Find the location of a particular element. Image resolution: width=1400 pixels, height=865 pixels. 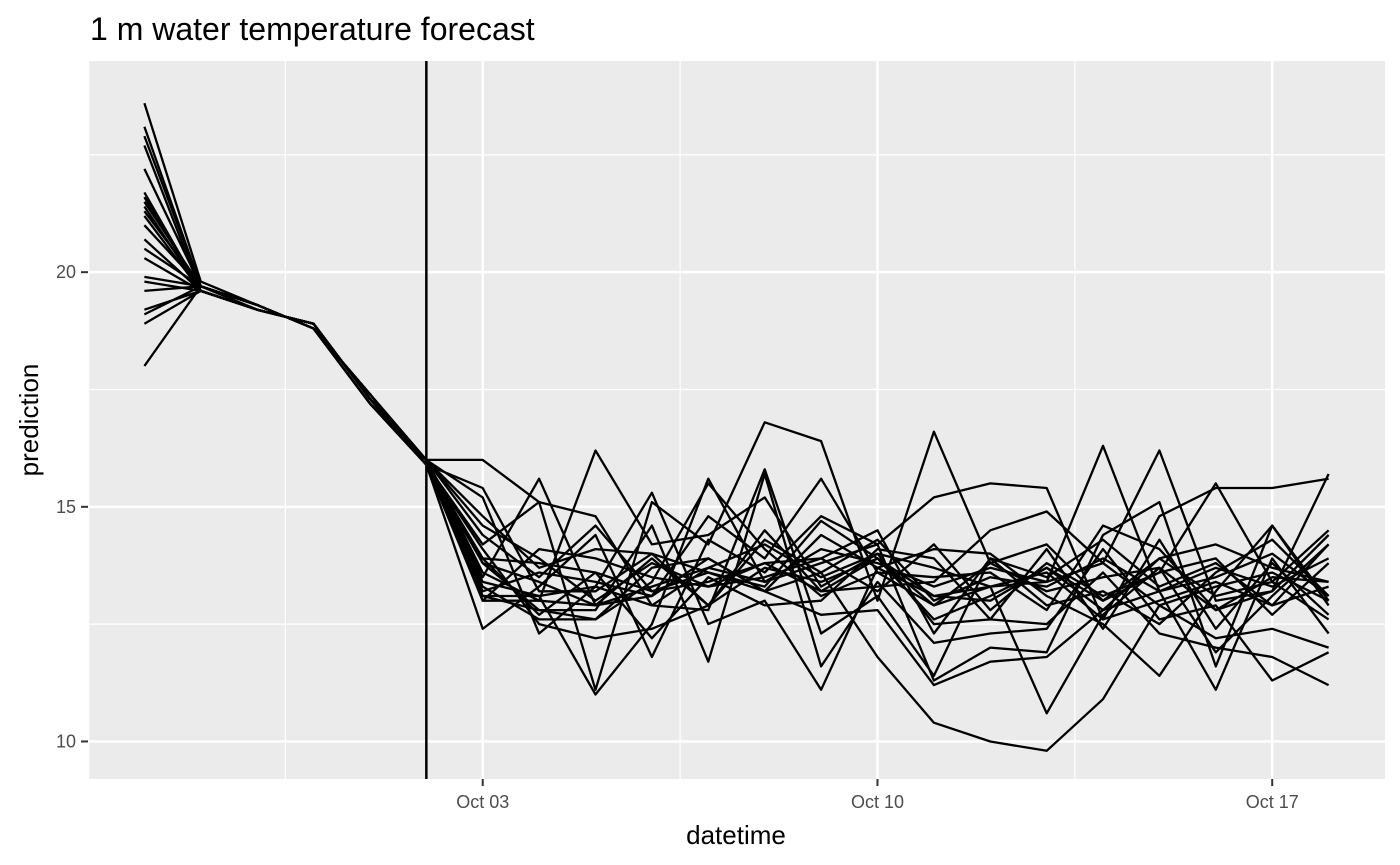

y-tick-label: 20 is located at coordinates (66, 272).